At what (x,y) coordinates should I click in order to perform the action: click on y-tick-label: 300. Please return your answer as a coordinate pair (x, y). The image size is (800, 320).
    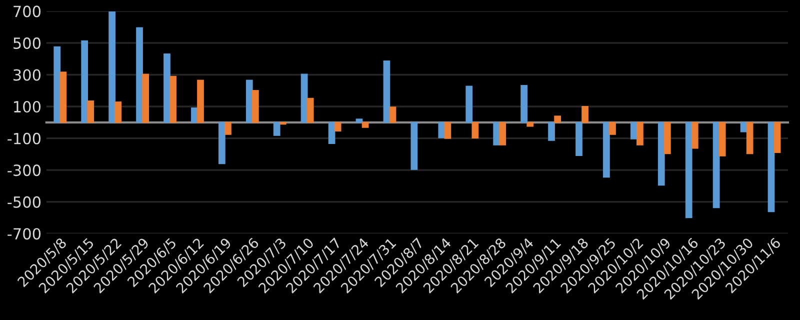
    Looking at the image, I should click on (27, 75).